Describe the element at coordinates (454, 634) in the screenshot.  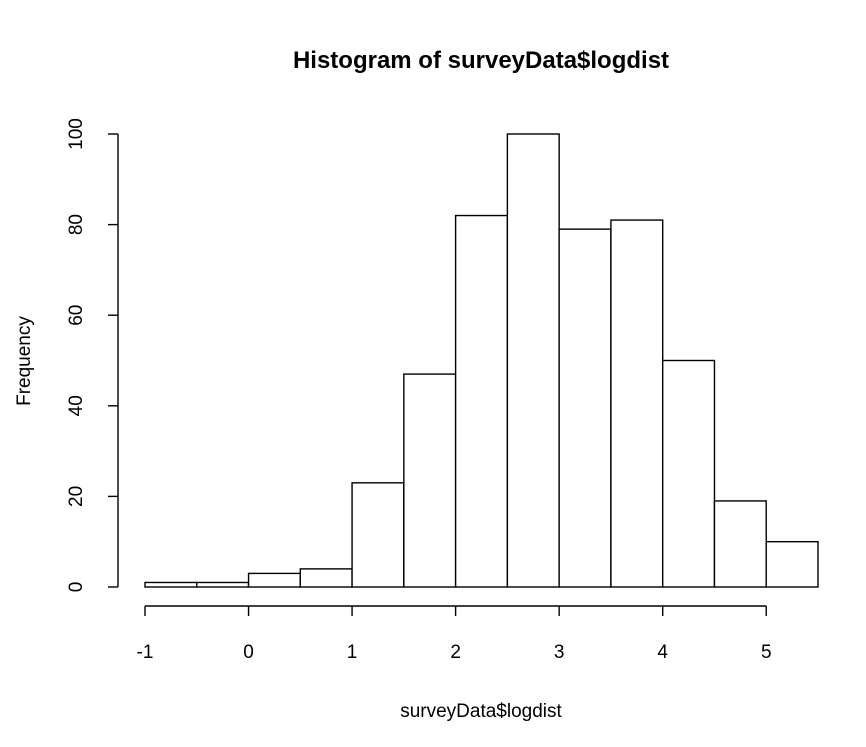
I see `x-axis: -1 0 1 2 3 4 5` at that location.